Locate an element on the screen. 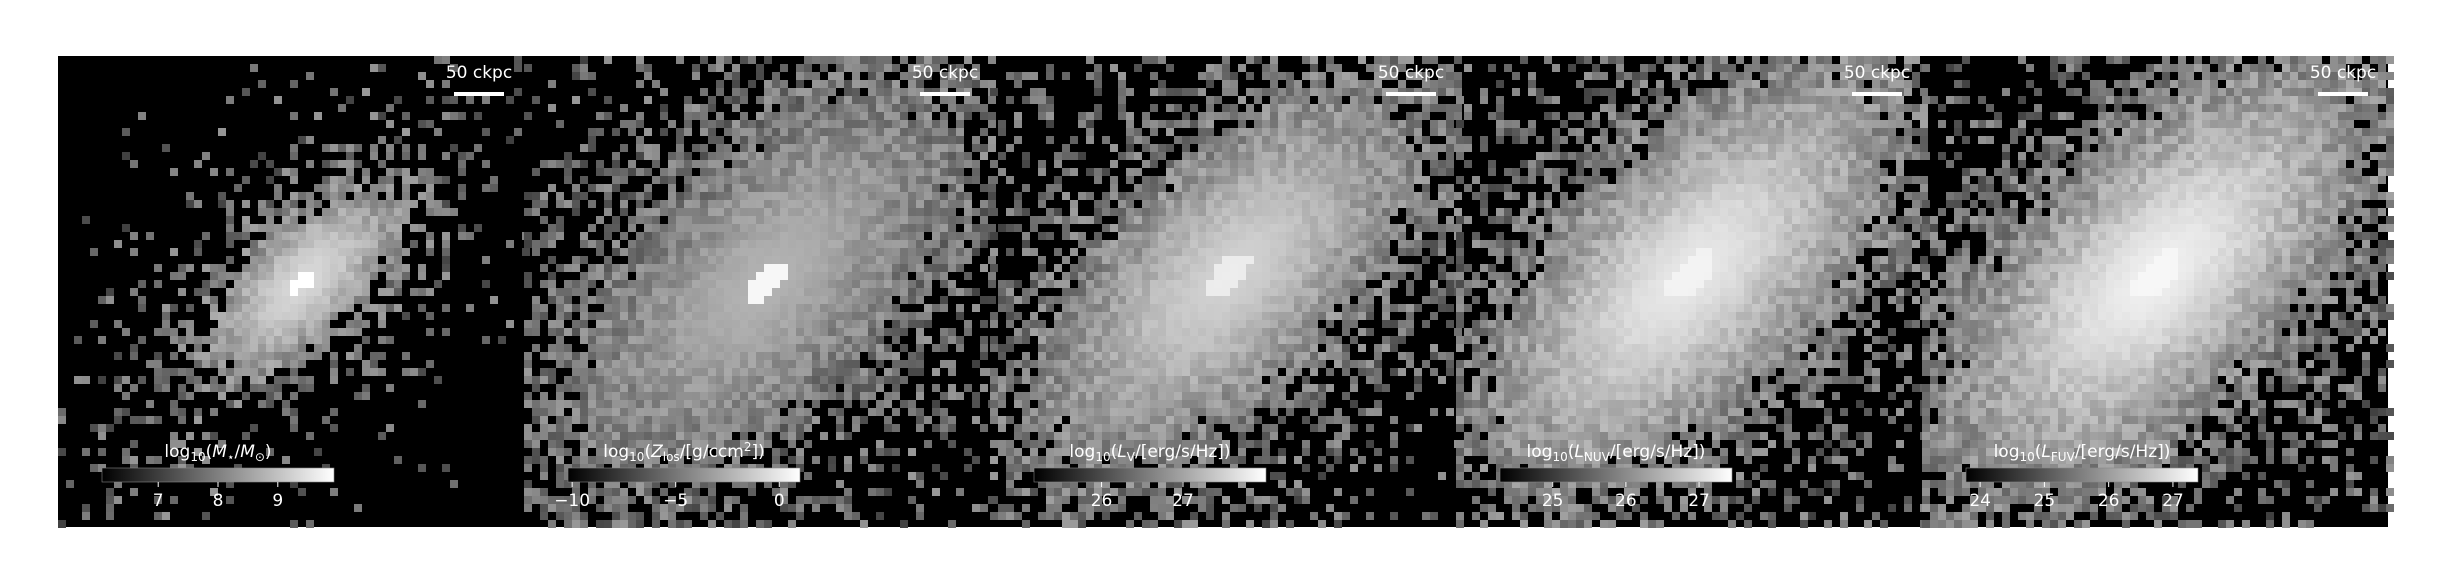  label-part: M is located at coordinates (219, 452).